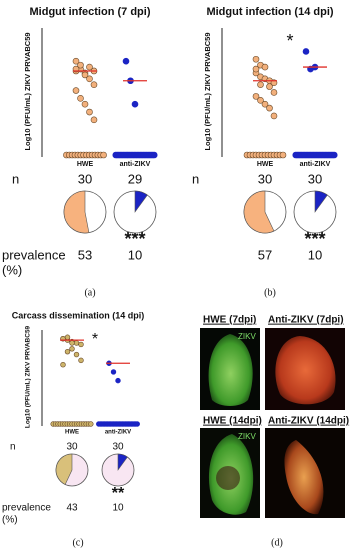  I want to click on chart-title: Carcass dissemination (14 dpi), so click(78, 315).